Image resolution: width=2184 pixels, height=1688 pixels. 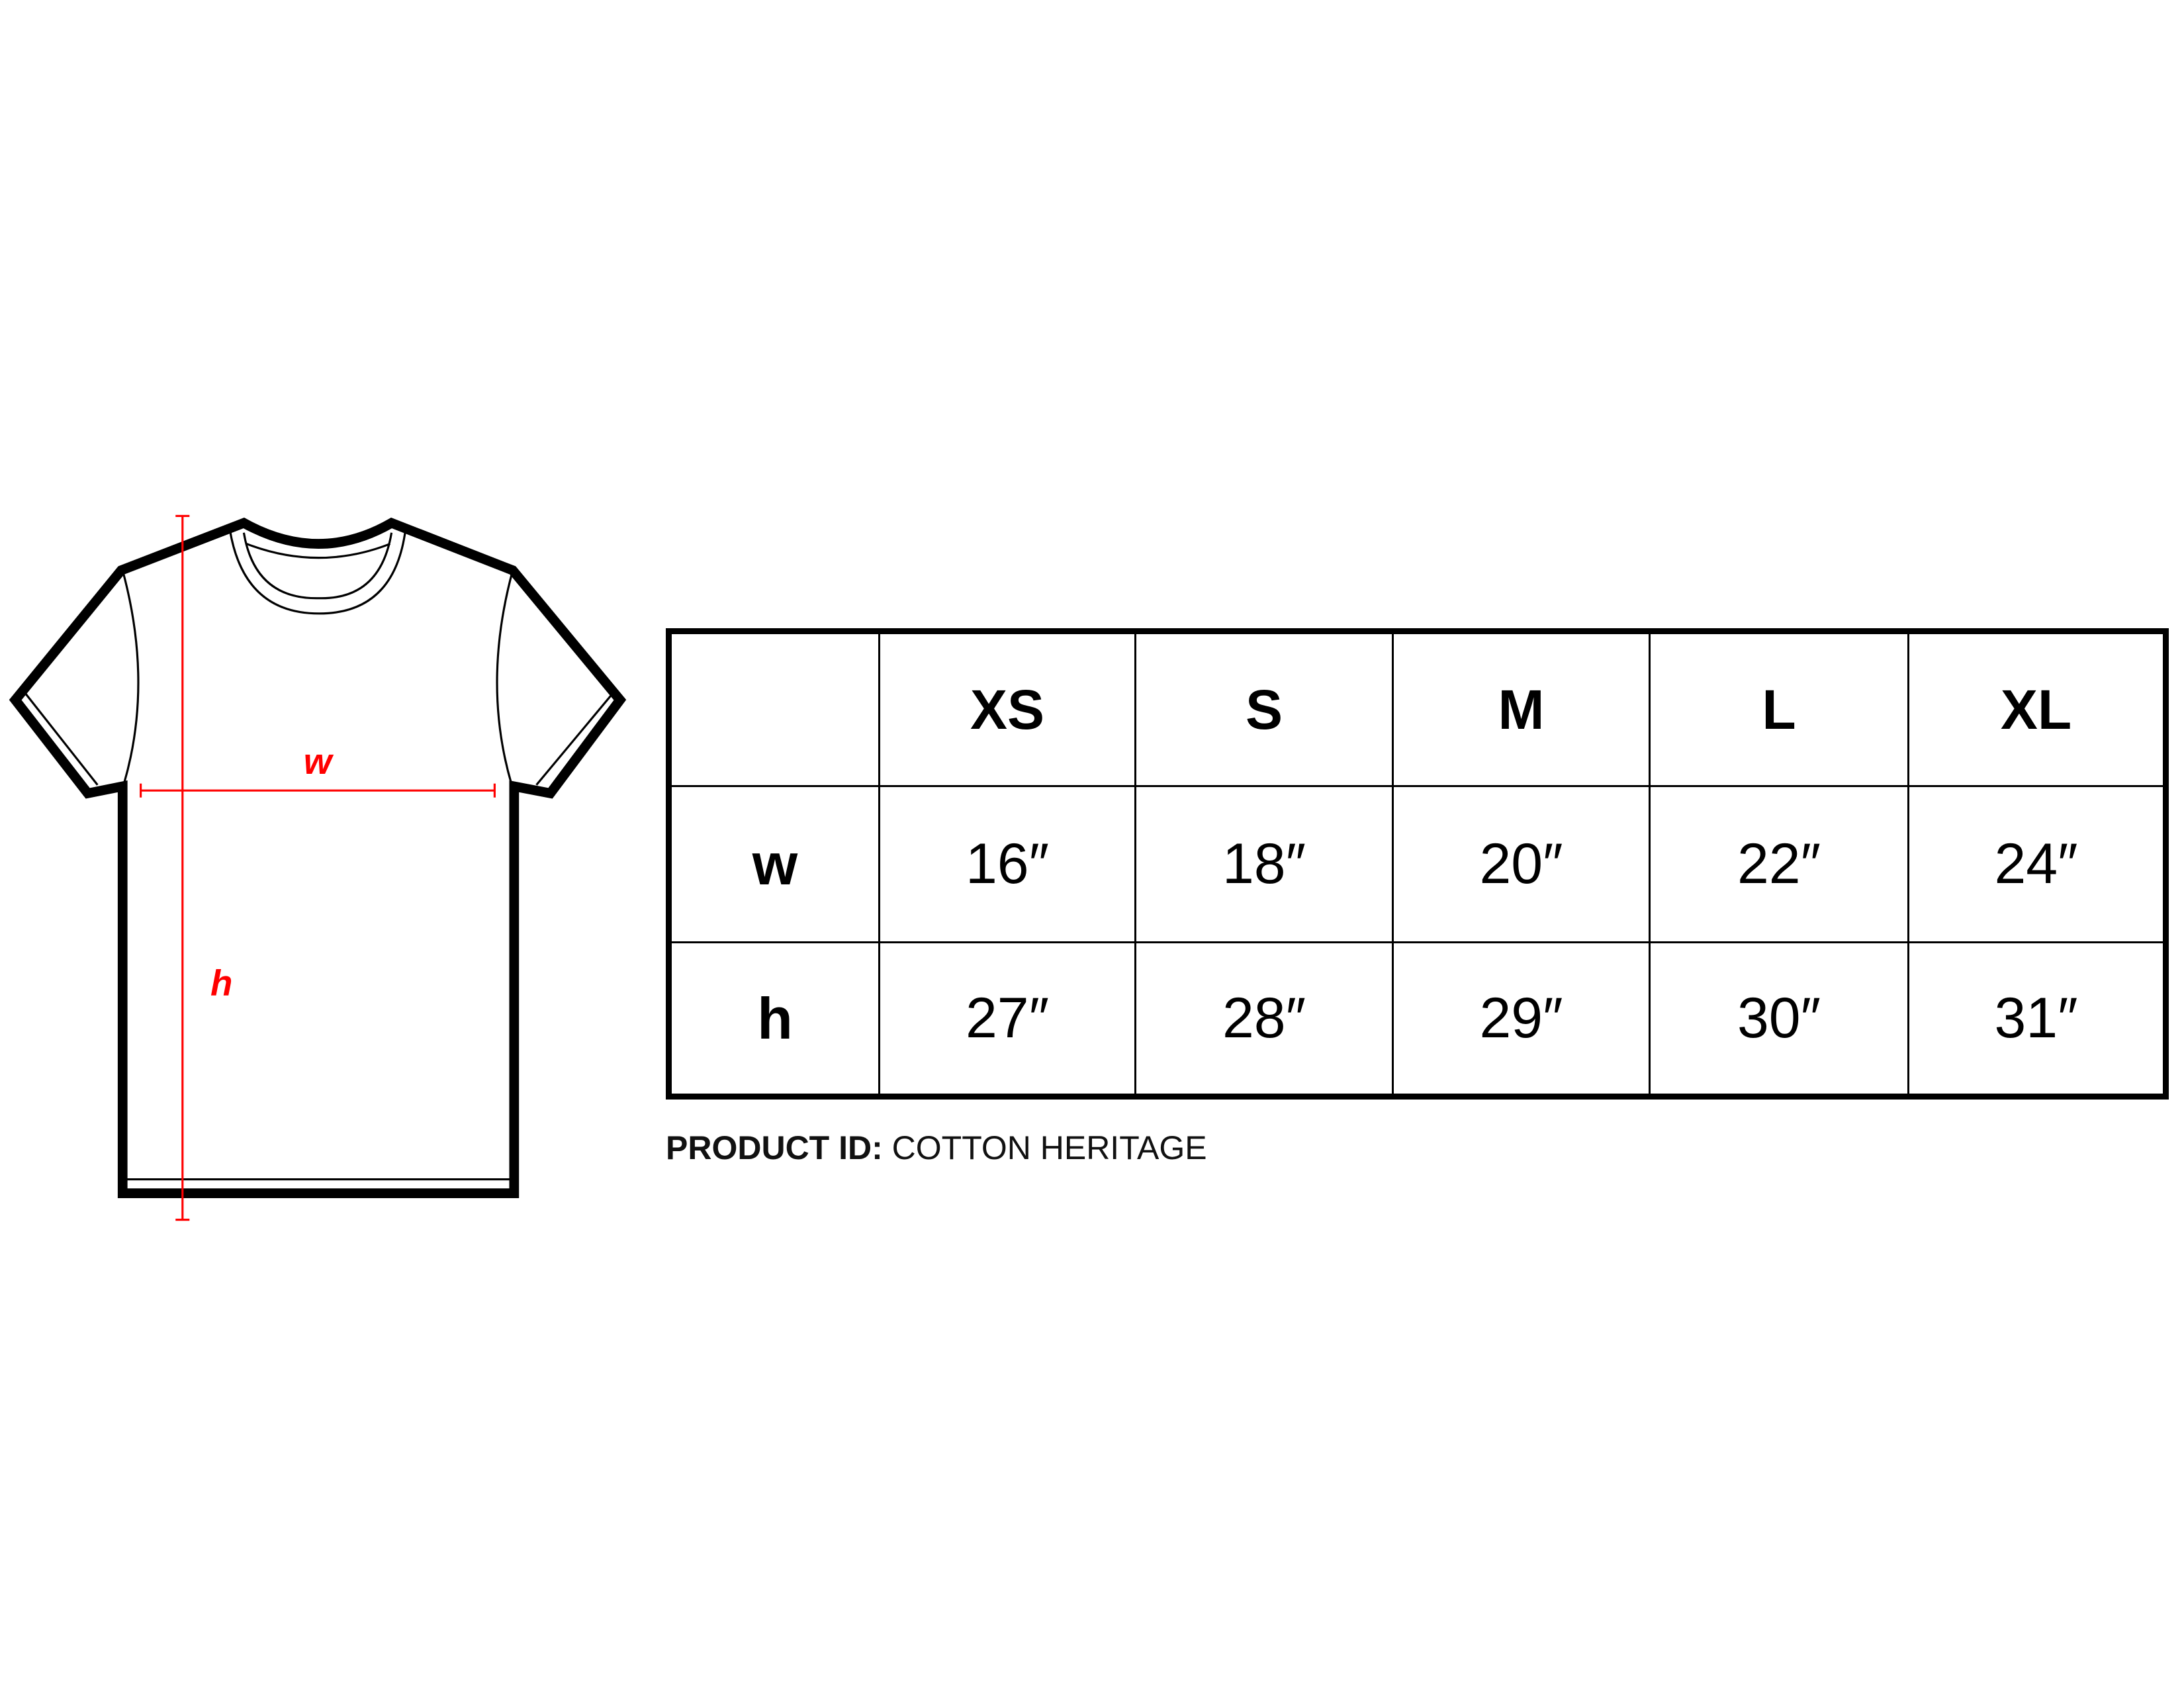 What do you see at coordinates (1049, 1147) in the screenshot?
I see `product-id-value: COTTON HERITAGE` at bounding box center [1049, 1147].